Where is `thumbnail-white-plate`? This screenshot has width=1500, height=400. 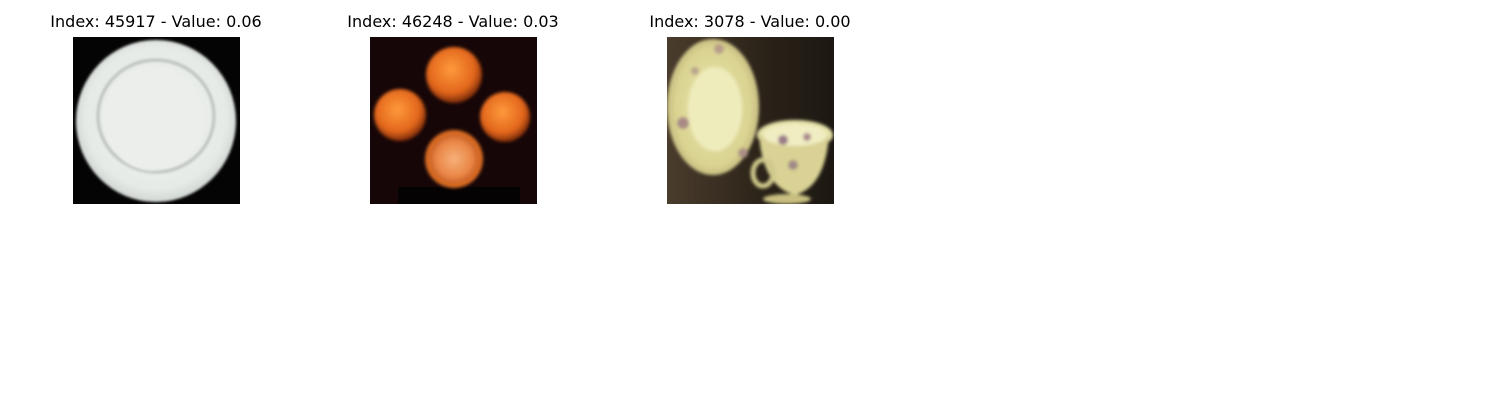 thumbnail-white-plate is located at coordinates (156, 120).